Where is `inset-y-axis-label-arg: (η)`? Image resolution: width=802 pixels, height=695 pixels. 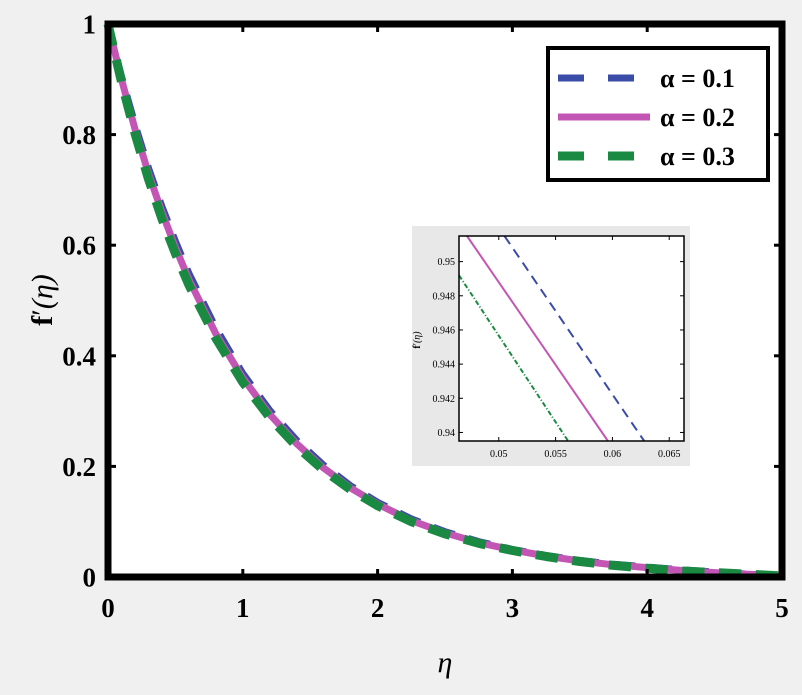 inset-y-axis-label-arg: (η) is located at coordinates (417, 337).